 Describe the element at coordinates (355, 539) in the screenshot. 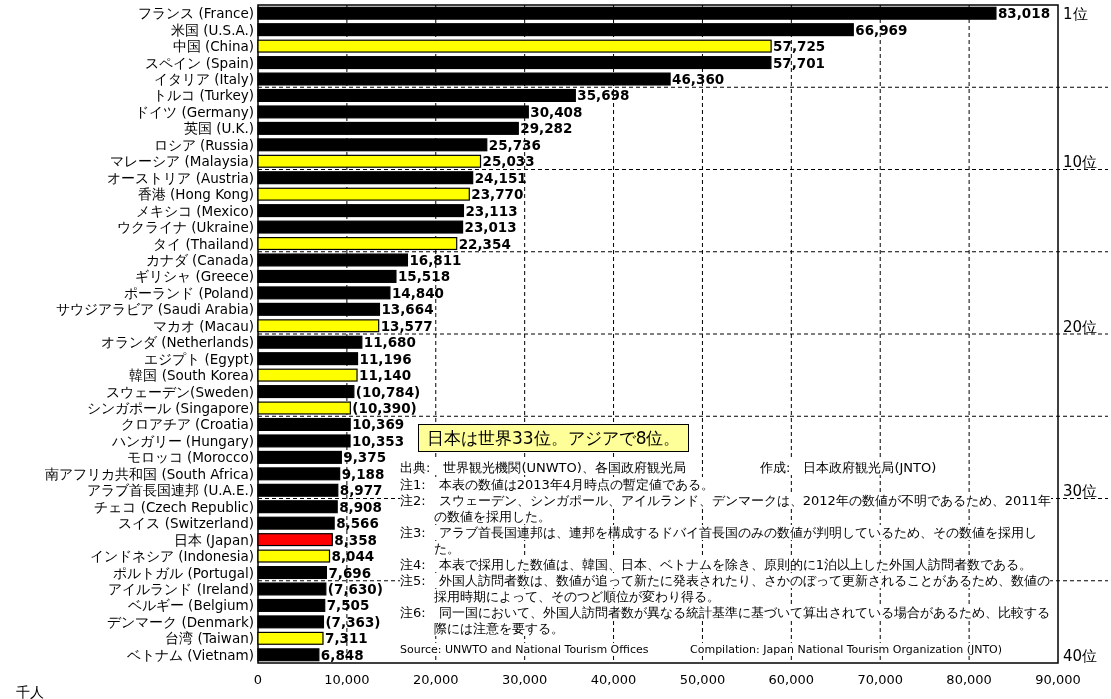

I see `data-label: 8,358` at that location.